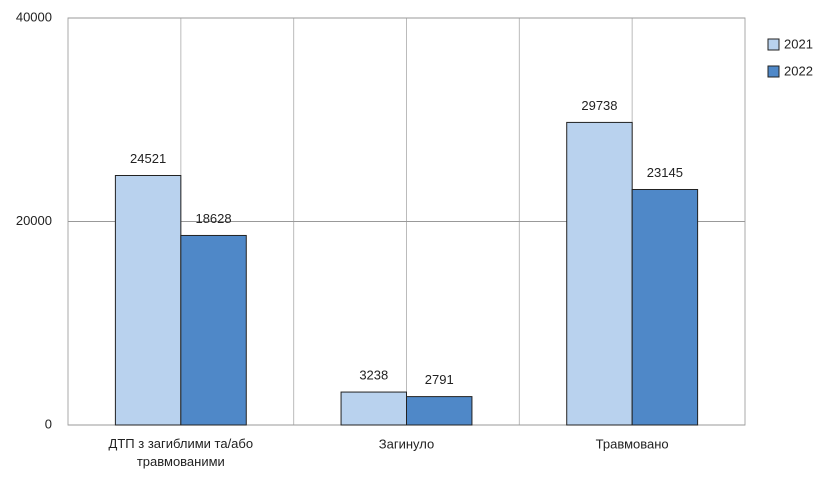 This screenshot has height=477, width=824. I want to click on data-label: 29738, so click(599, 105).